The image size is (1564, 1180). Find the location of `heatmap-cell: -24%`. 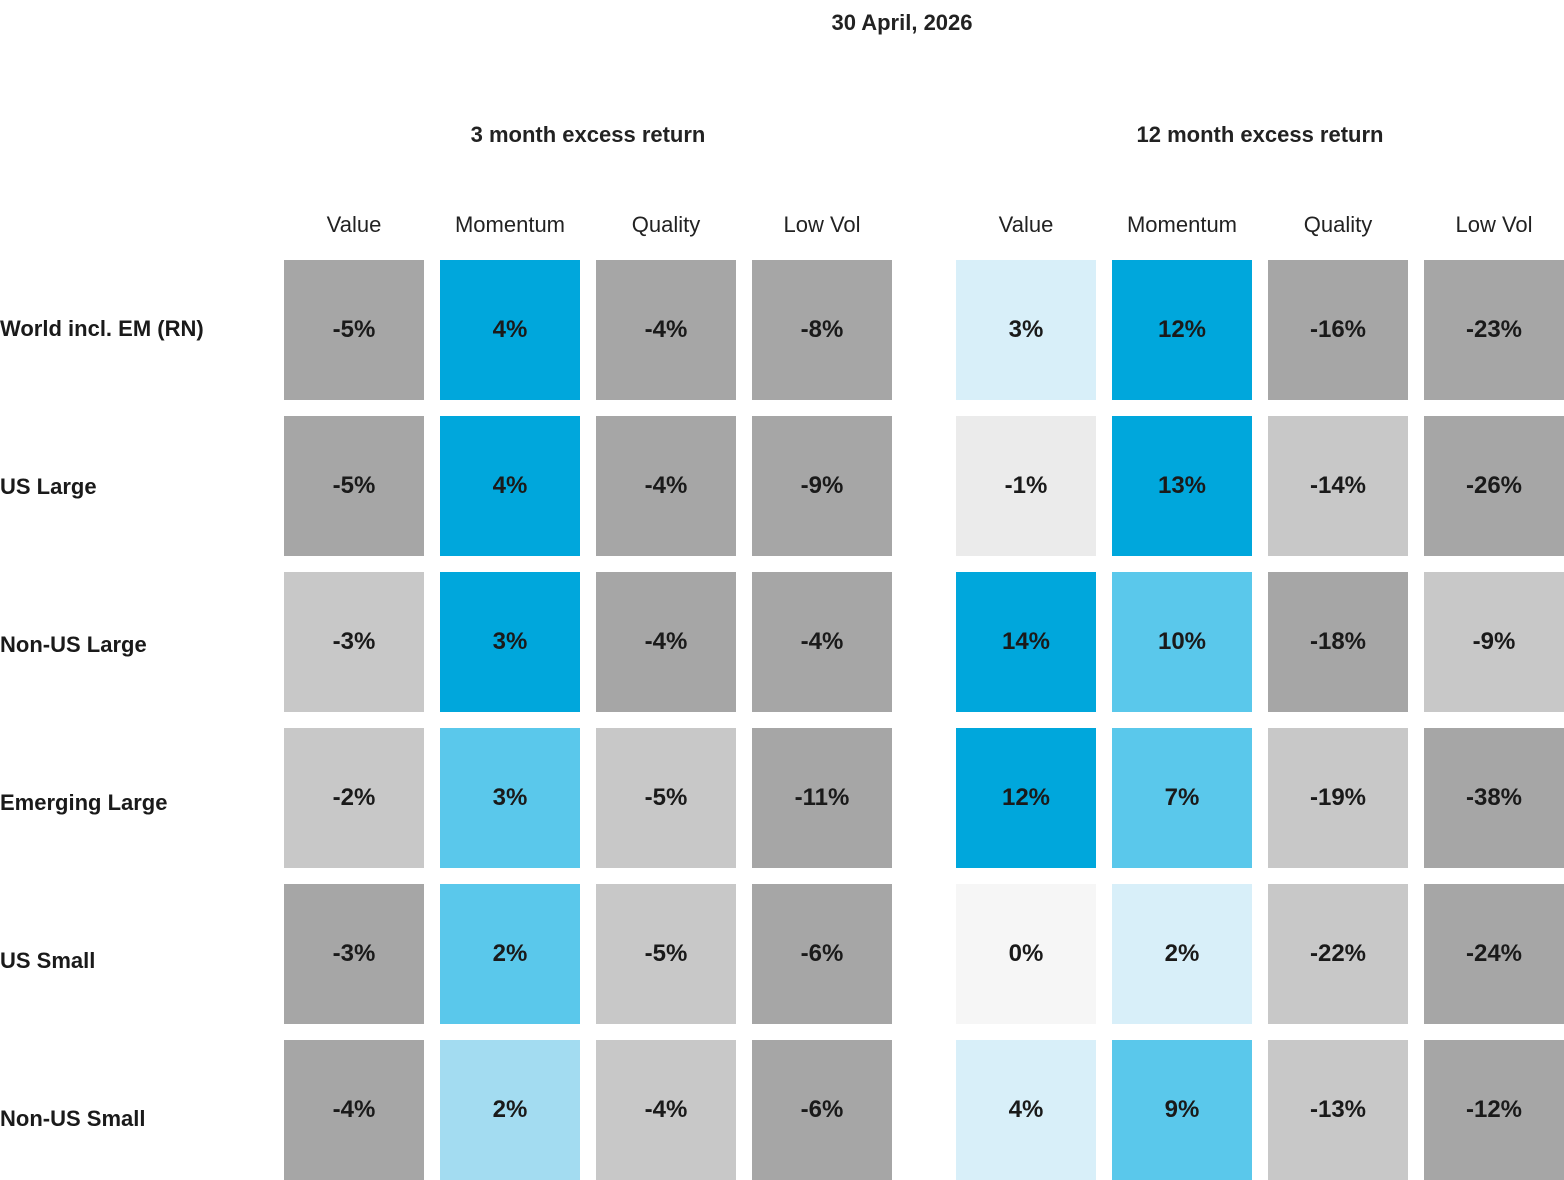

heatmap-cell: -24% is located at coordinates (1494, 954).